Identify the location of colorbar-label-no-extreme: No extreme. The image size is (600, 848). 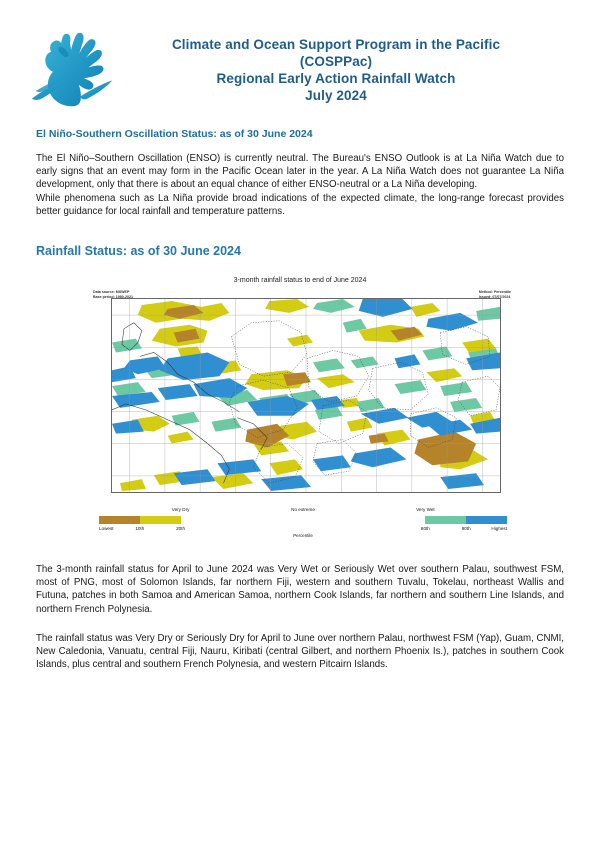
(303, 510).